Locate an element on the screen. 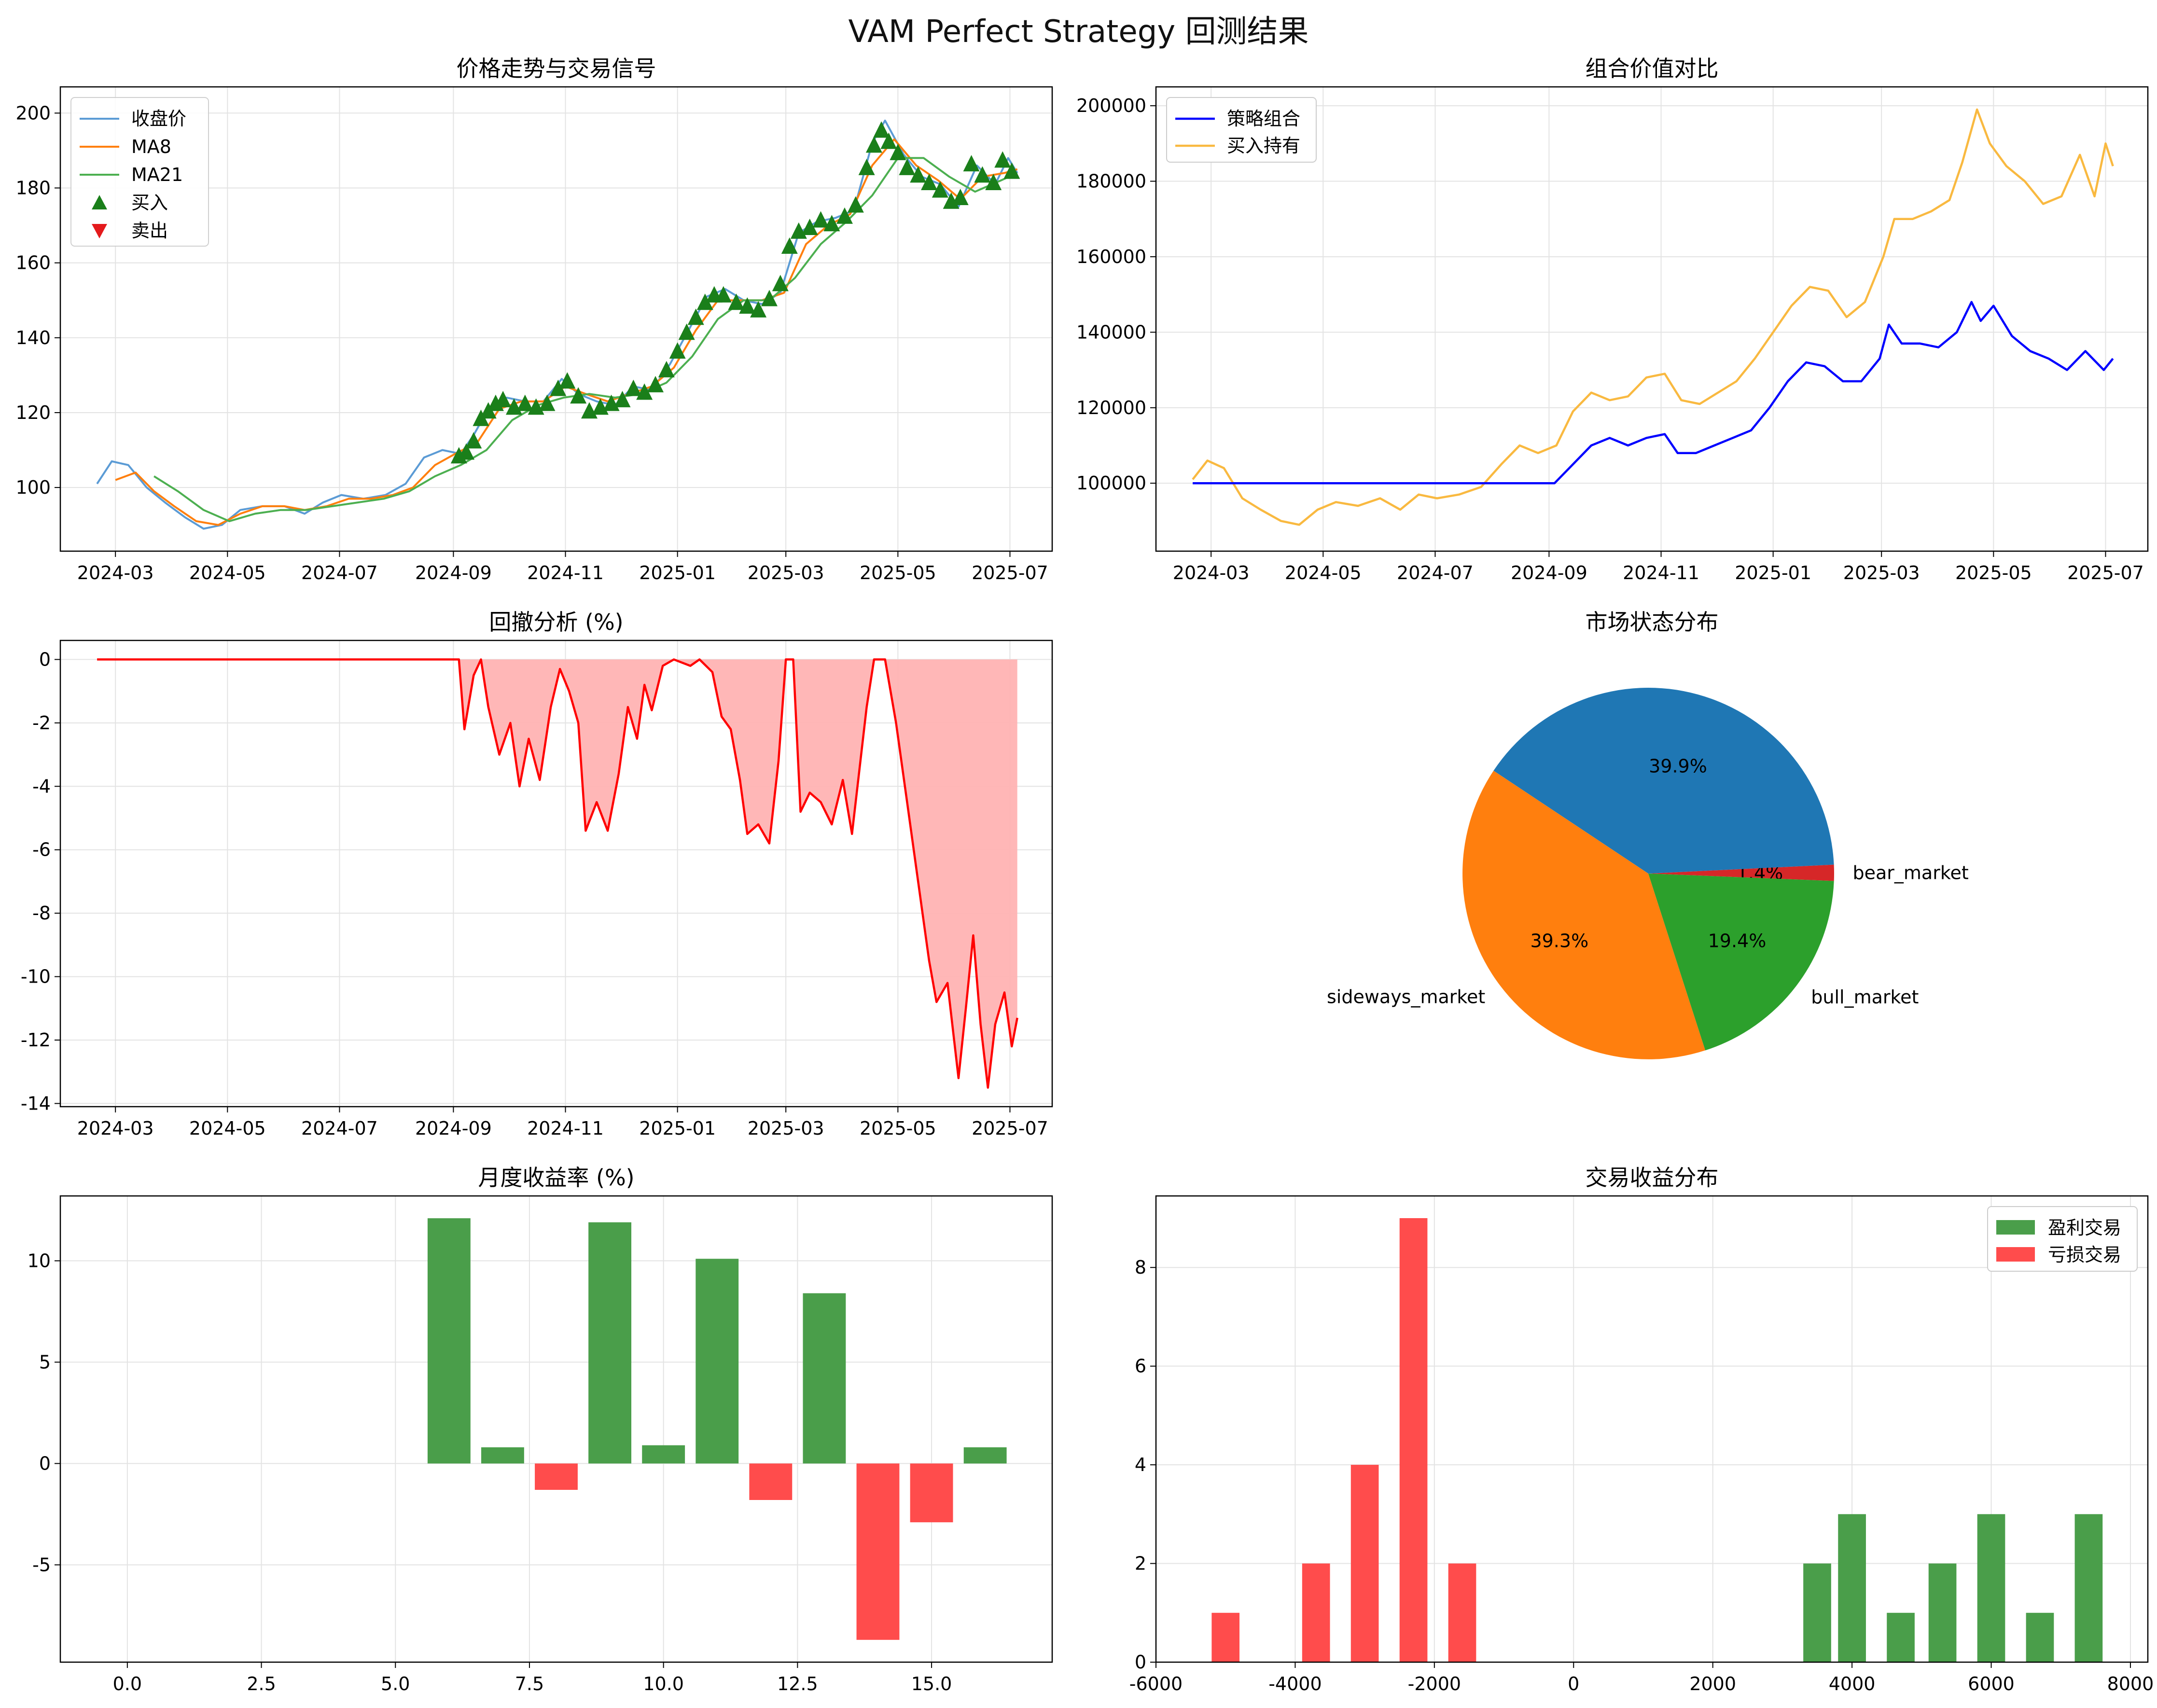 The image size is (2157, 1708). x-tick-label: 10.0 is located at coordinates (663, 1683).